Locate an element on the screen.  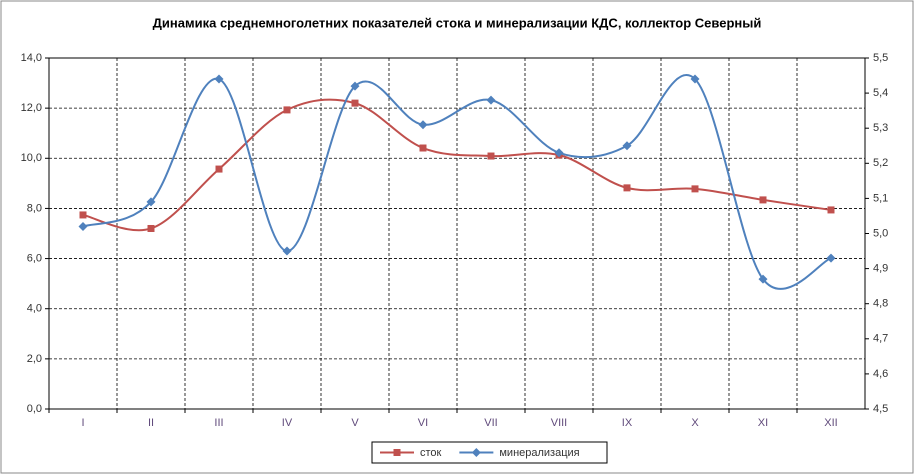
x-tick-label: X is located at coordinates (695, 423).